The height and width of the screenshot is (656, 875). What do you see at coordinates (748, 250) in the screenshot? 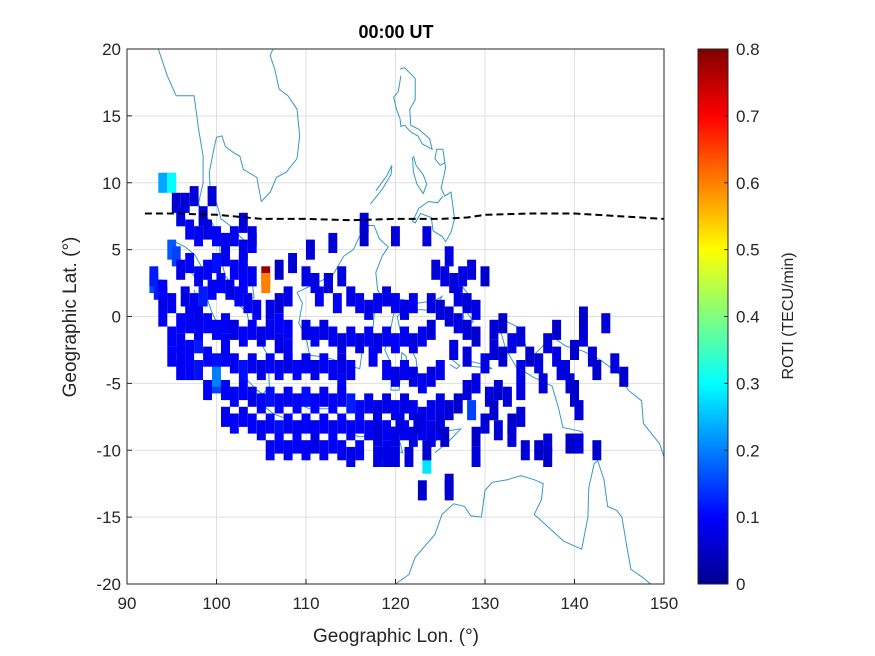
I see `colorbar-tick-label: 0.5` at bounding box center [748, 250].